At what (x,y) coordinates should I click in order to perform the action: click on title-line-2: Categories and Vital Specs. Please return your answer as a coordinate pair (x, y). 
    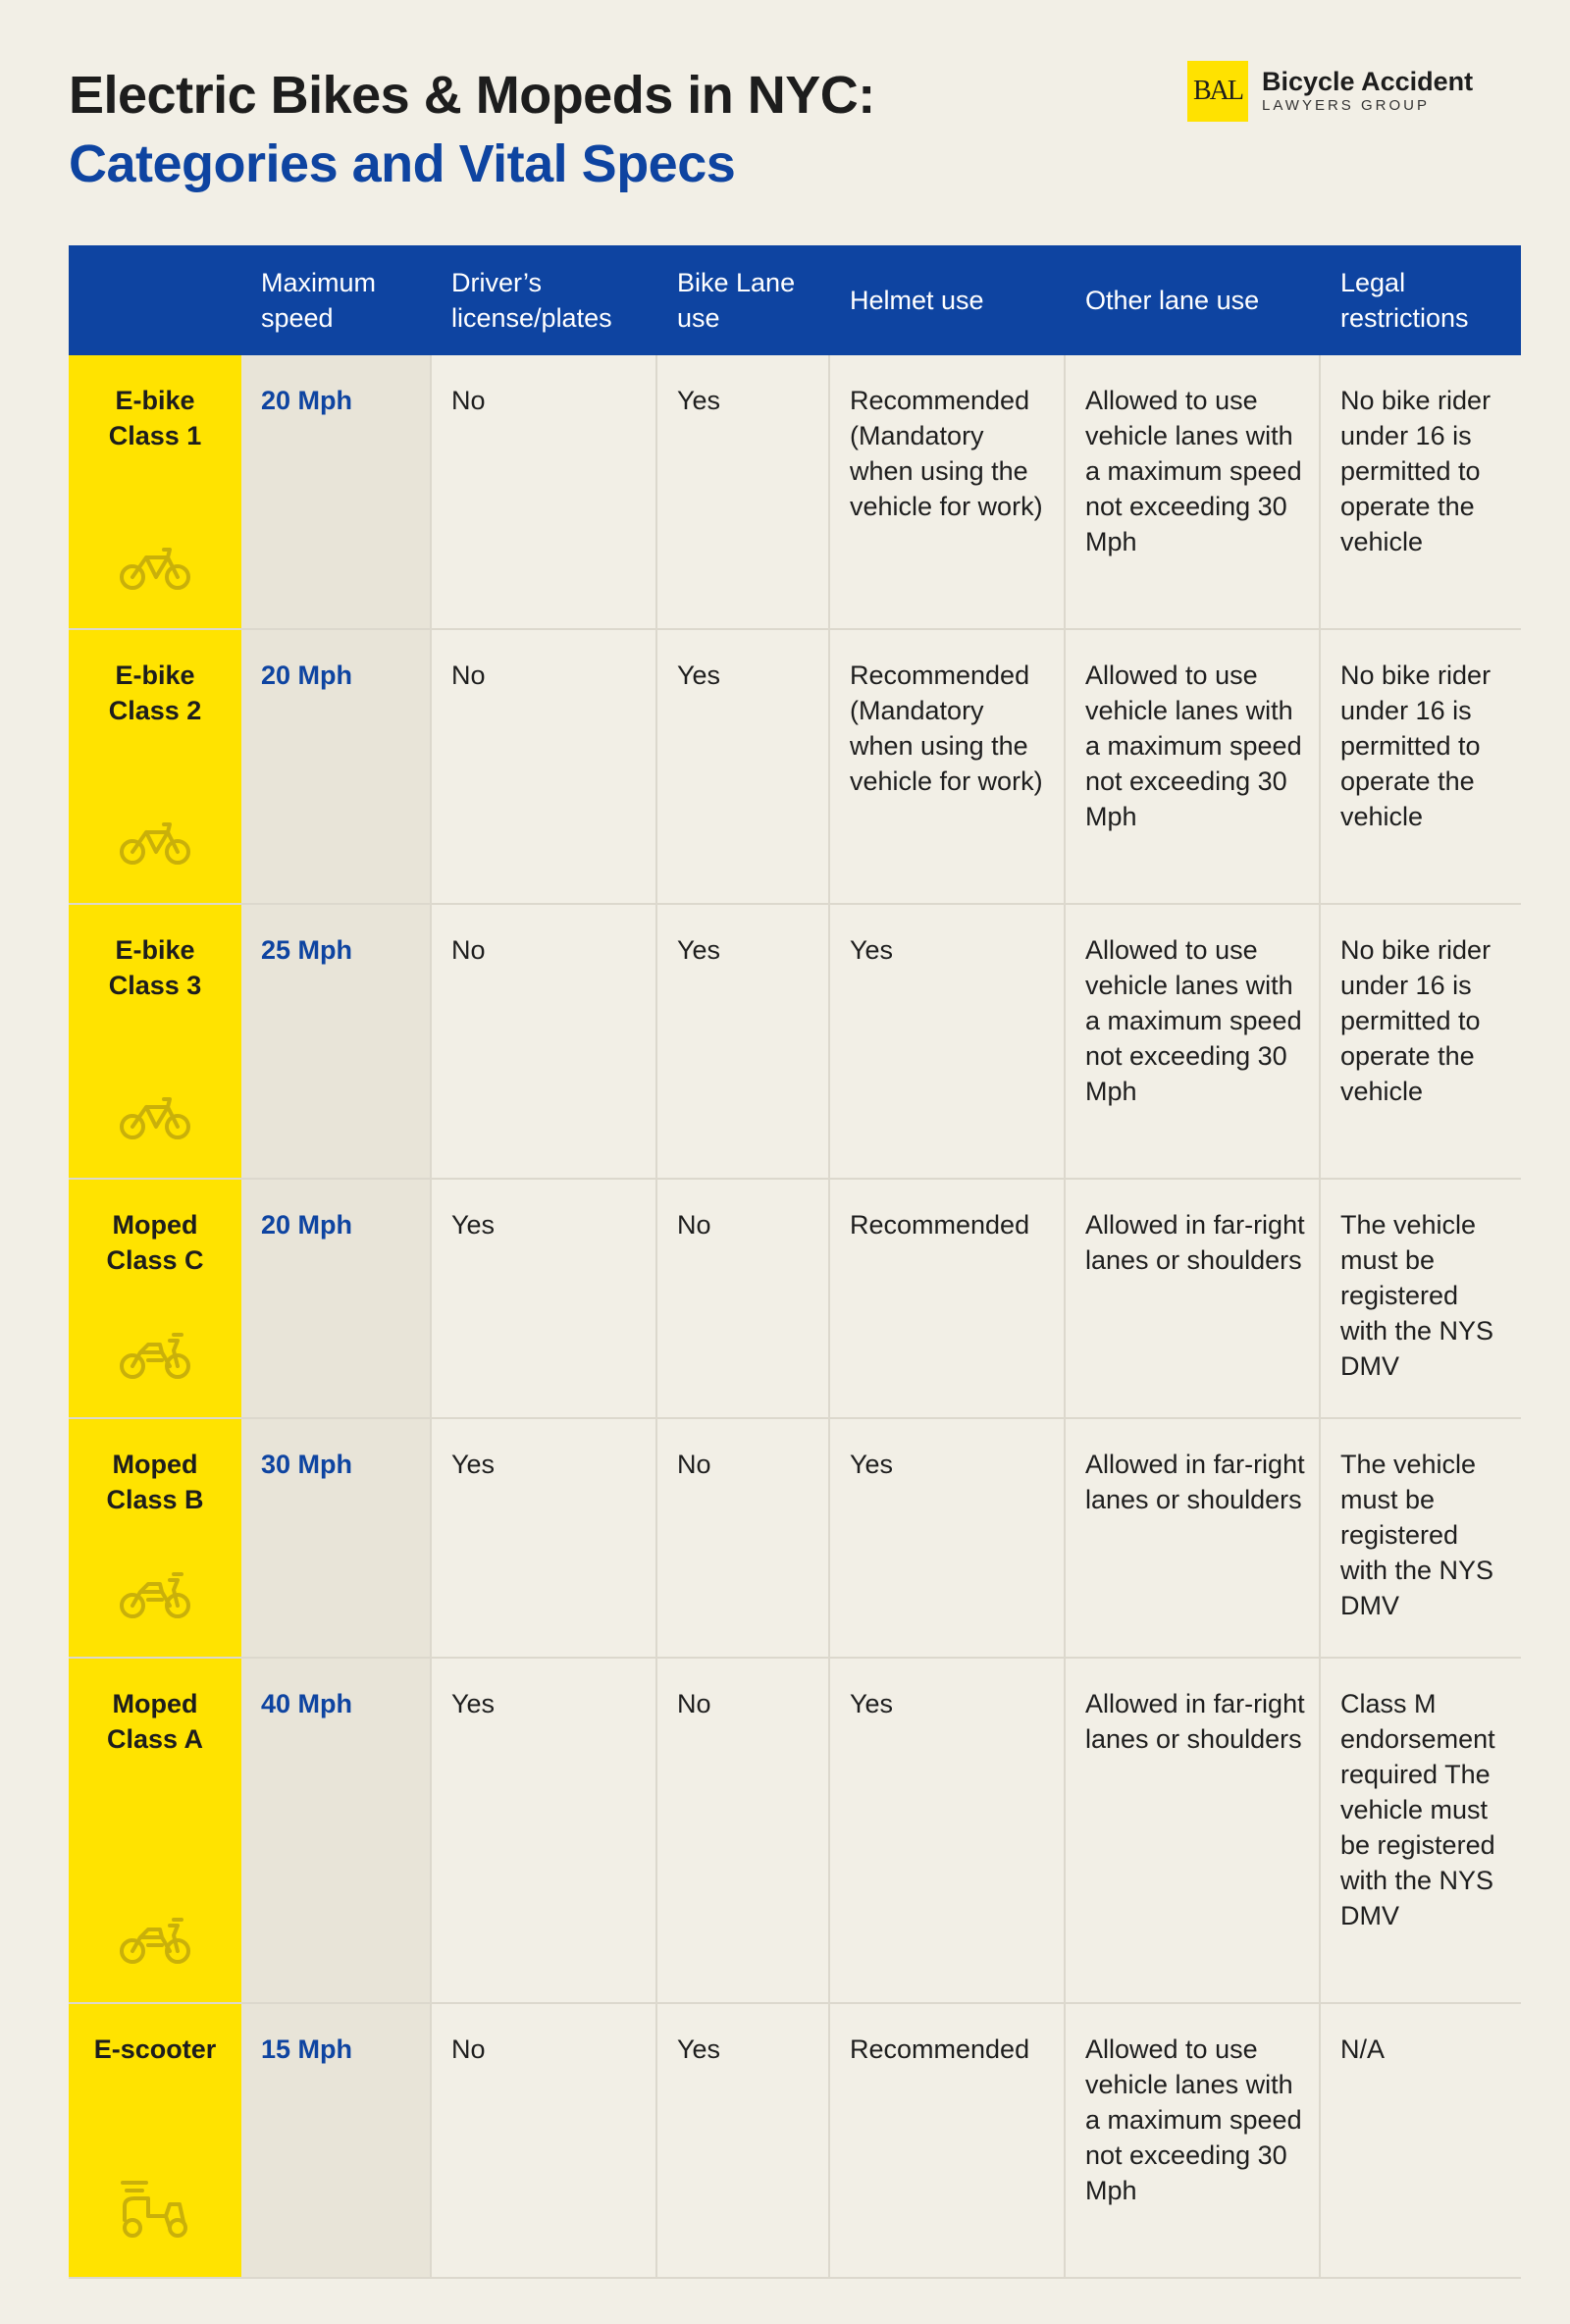
    Looking at the image, I should click on (402, 163).